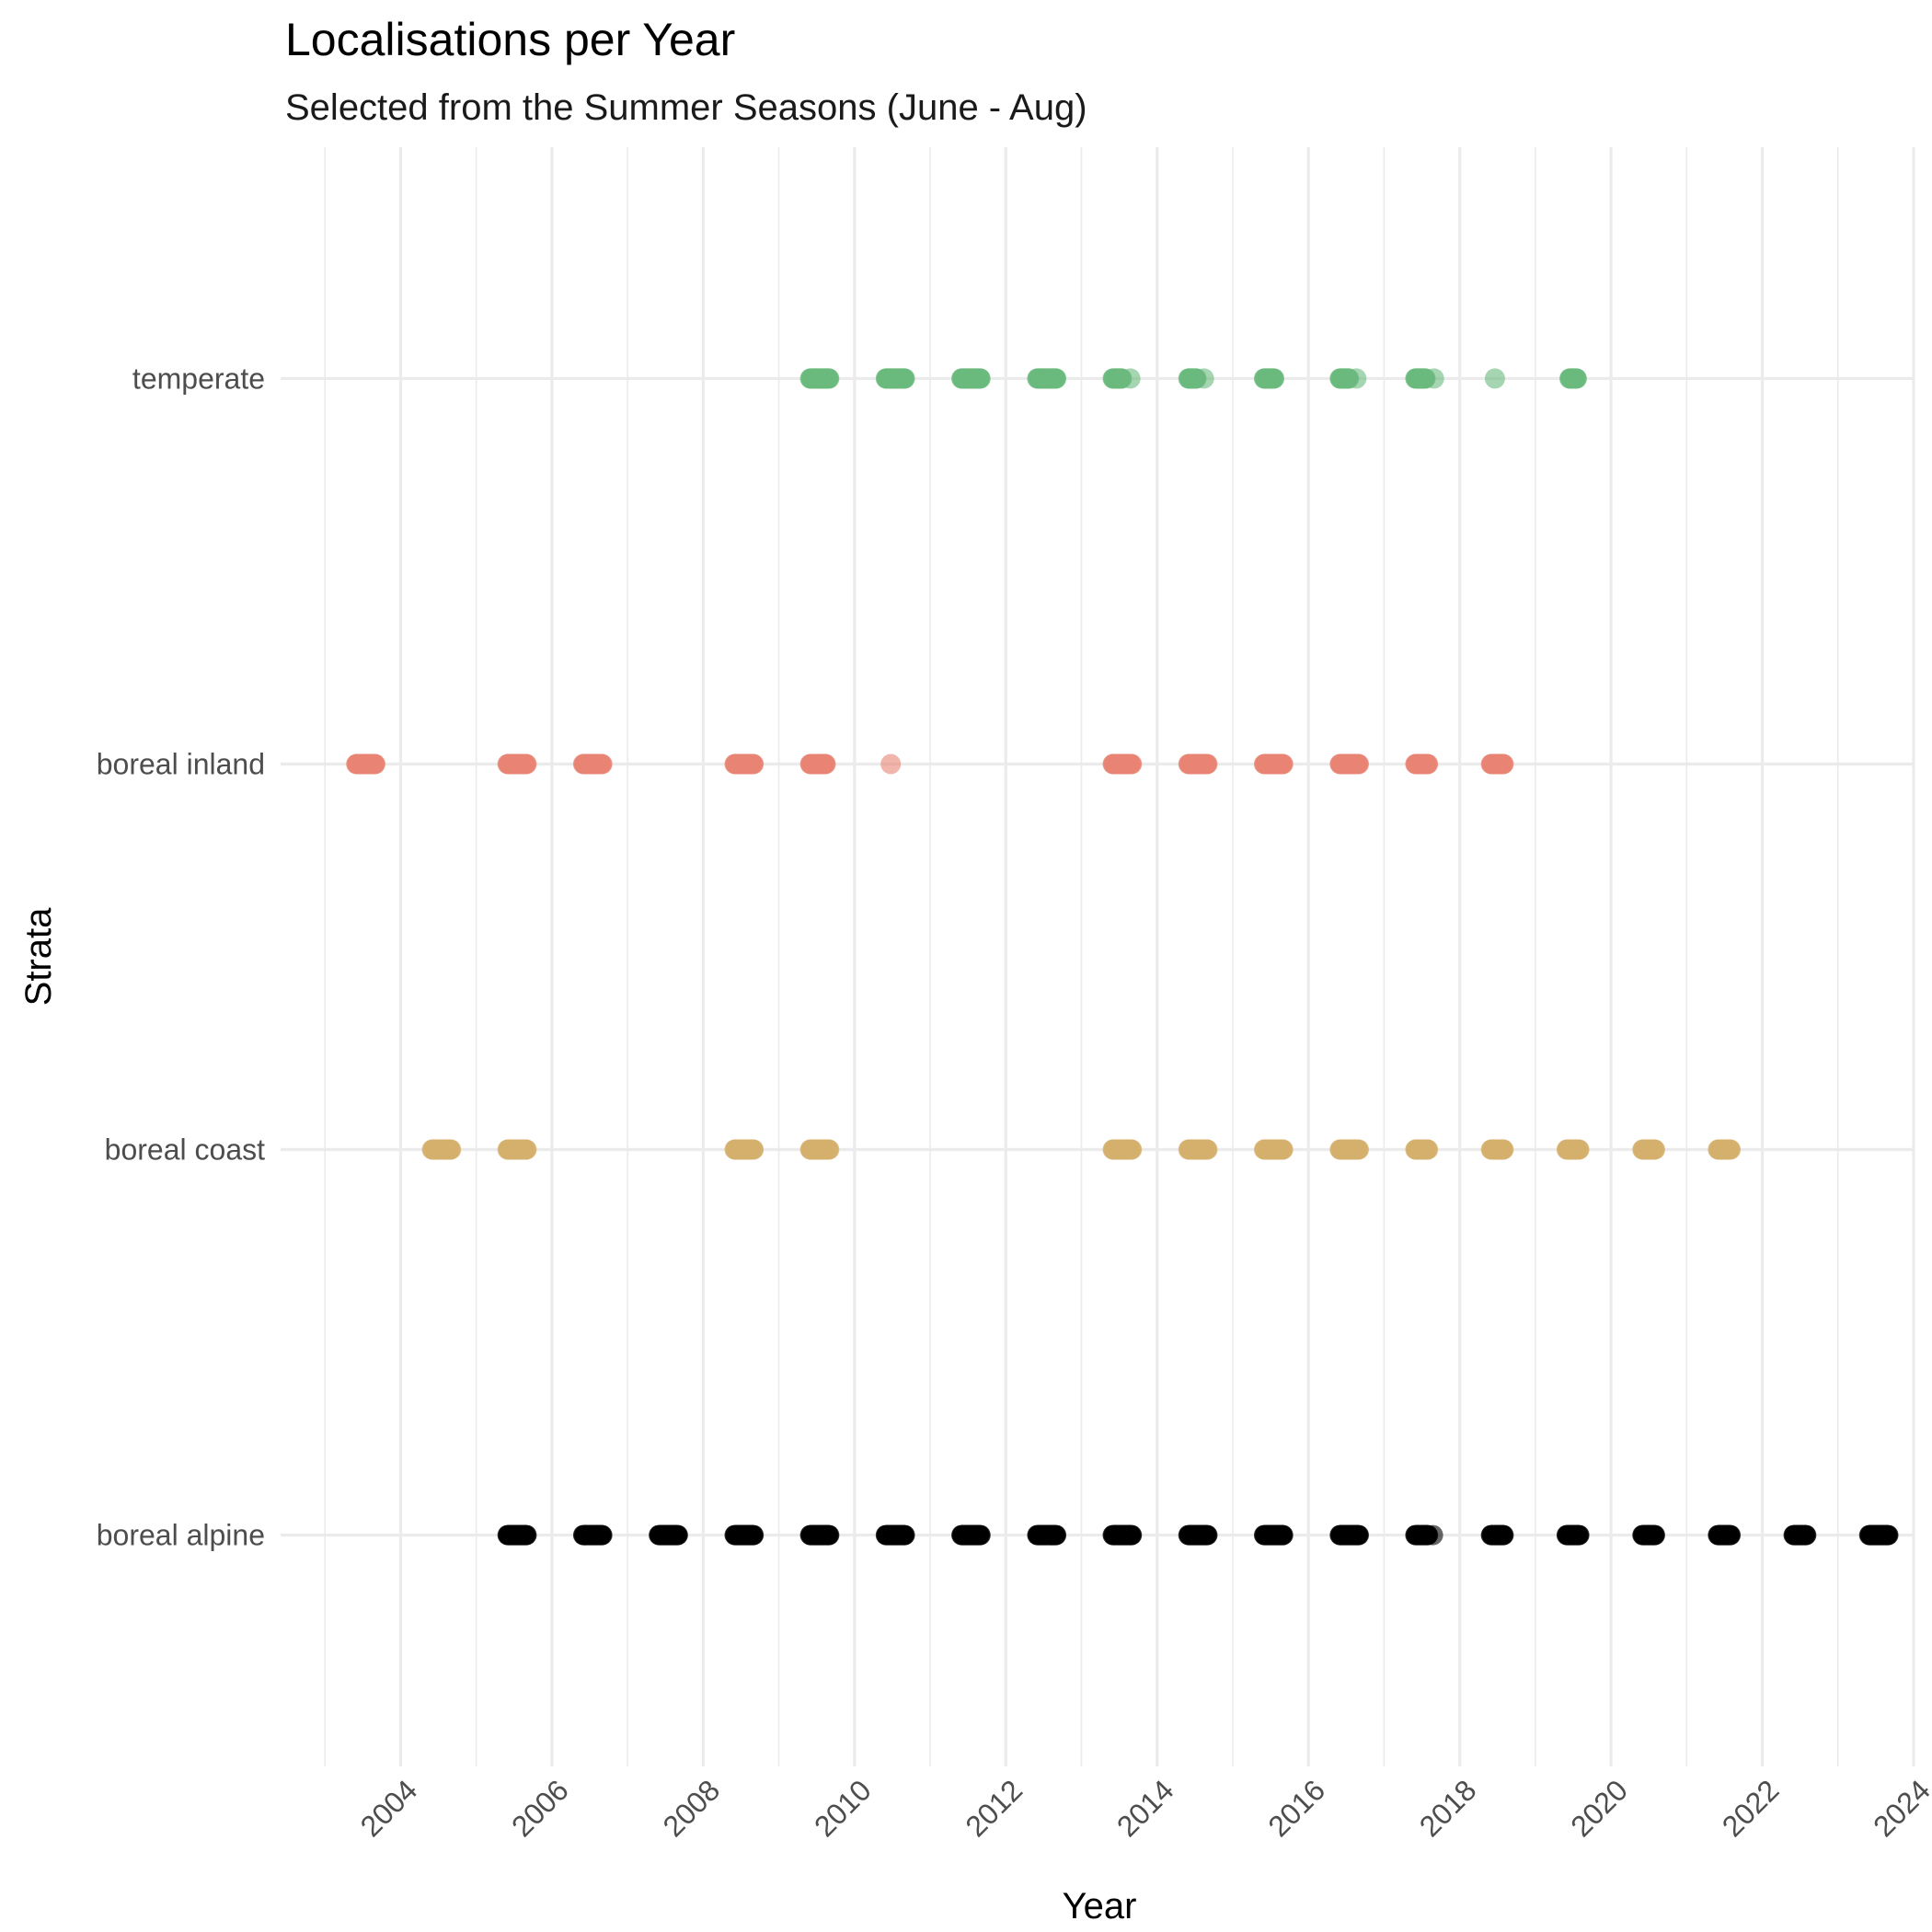  I want to click on x-axis-title: Year, so click(1100, 1906).